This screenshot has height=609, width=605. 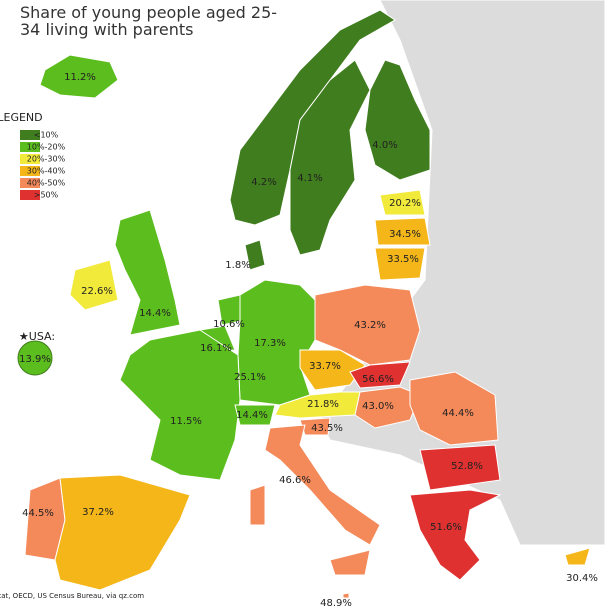 I want to click on region-label: 11.2%, so click(x=80, y=77).